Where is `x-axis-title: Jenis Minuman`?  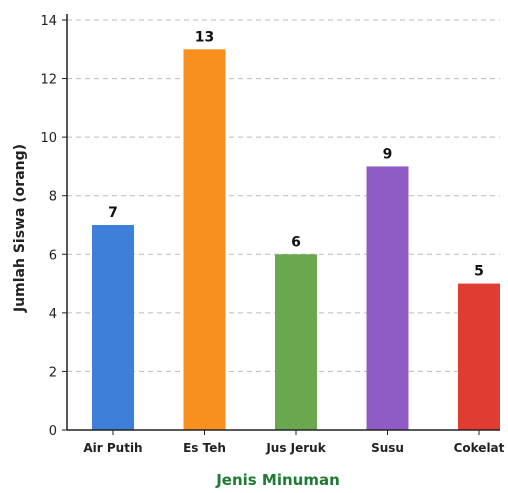
x-axis-title: Jenis Minuman is located at coordinates (277, 480).